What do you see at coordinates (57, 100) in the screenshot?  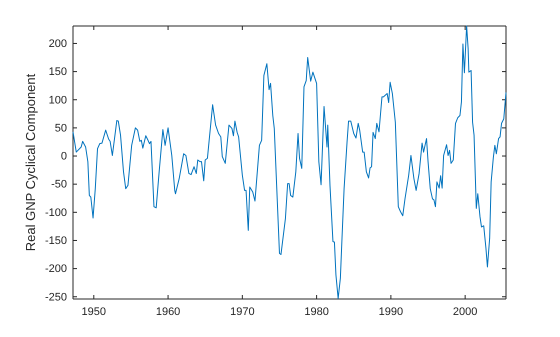 I see `y-tick-label: 100` at bounding box center [57, 100].